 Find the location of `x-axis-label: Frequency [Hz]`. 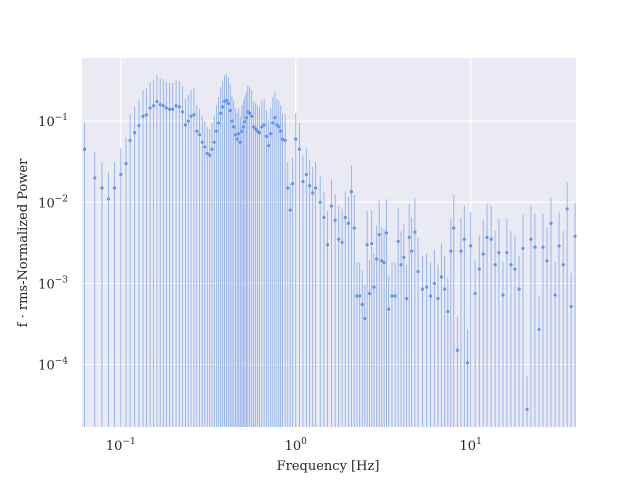

x-axis-label: Frequency [Hz] is located at coordinates (328, 466).